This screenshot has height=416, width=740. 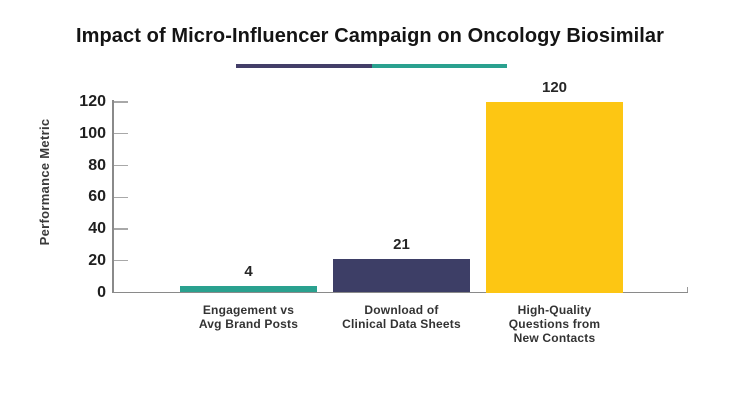 I want to click on bar-value-label: 120, so click(x=554, y=87).